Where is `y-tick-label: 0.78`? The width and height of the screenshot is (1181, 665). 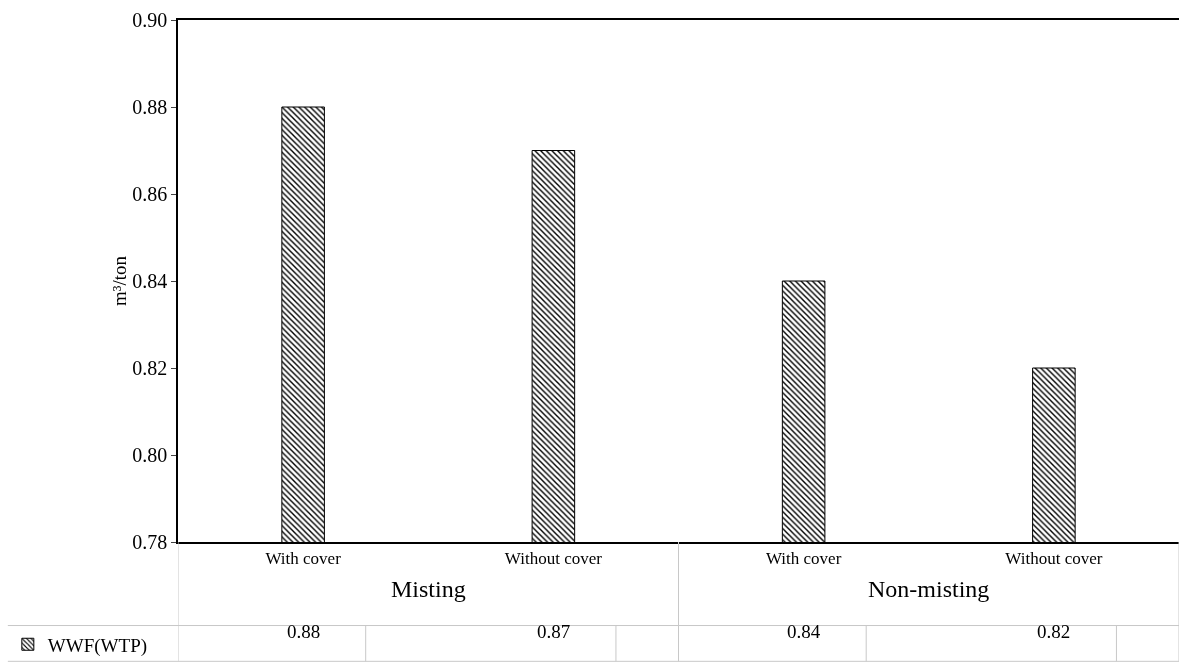
y-tick-label: 0.78 is located at coordinates (150, 542).